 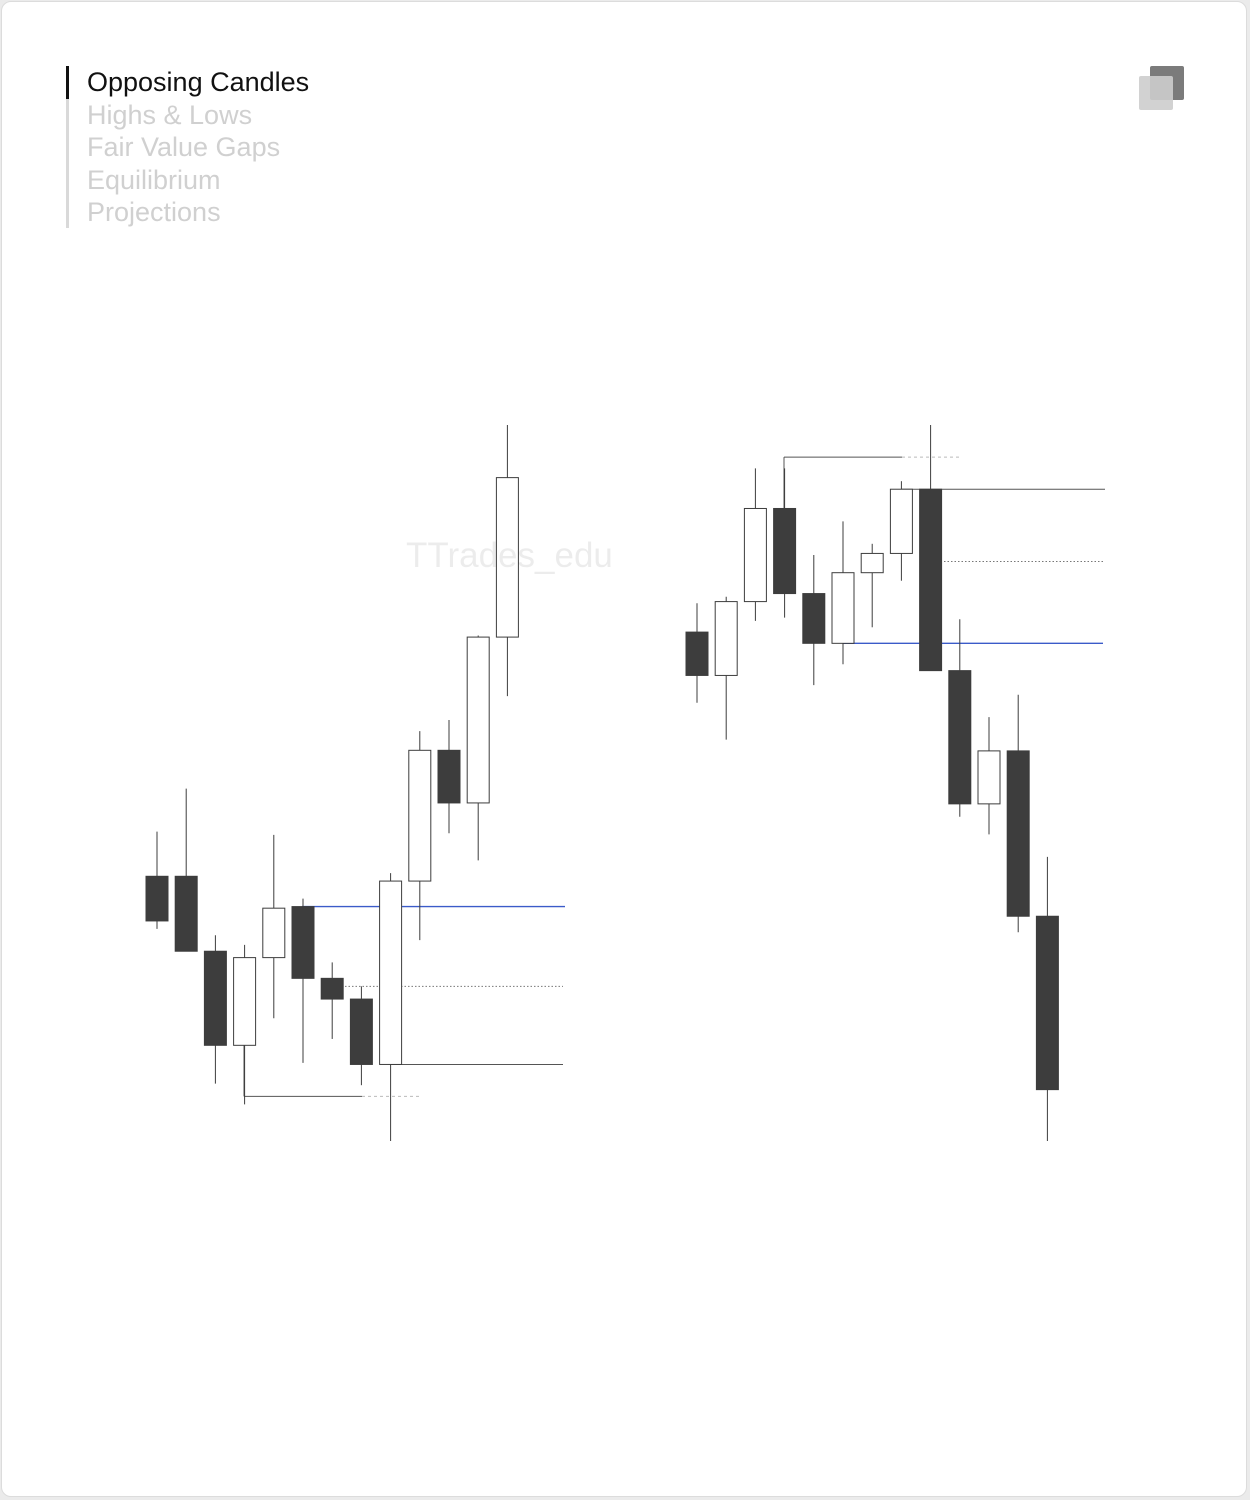 What do you see at coordinates (67, 82) in the screenshot?
I see `menu-active-indicator` at bounding box center [67, 82].